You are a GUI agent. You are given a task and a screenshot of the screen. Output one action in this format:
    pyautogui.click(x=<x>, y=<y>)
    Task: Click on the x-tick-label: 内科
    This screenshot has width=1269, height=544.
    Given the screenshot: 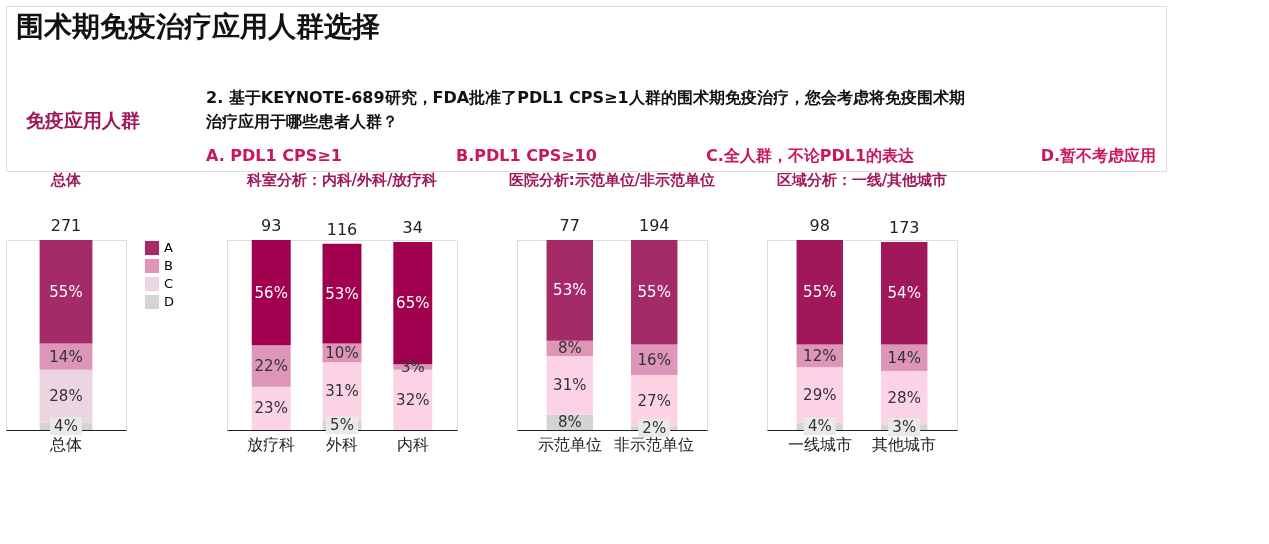 What is the action you would take?
    pyautogui.click(x=412, y=444)
    